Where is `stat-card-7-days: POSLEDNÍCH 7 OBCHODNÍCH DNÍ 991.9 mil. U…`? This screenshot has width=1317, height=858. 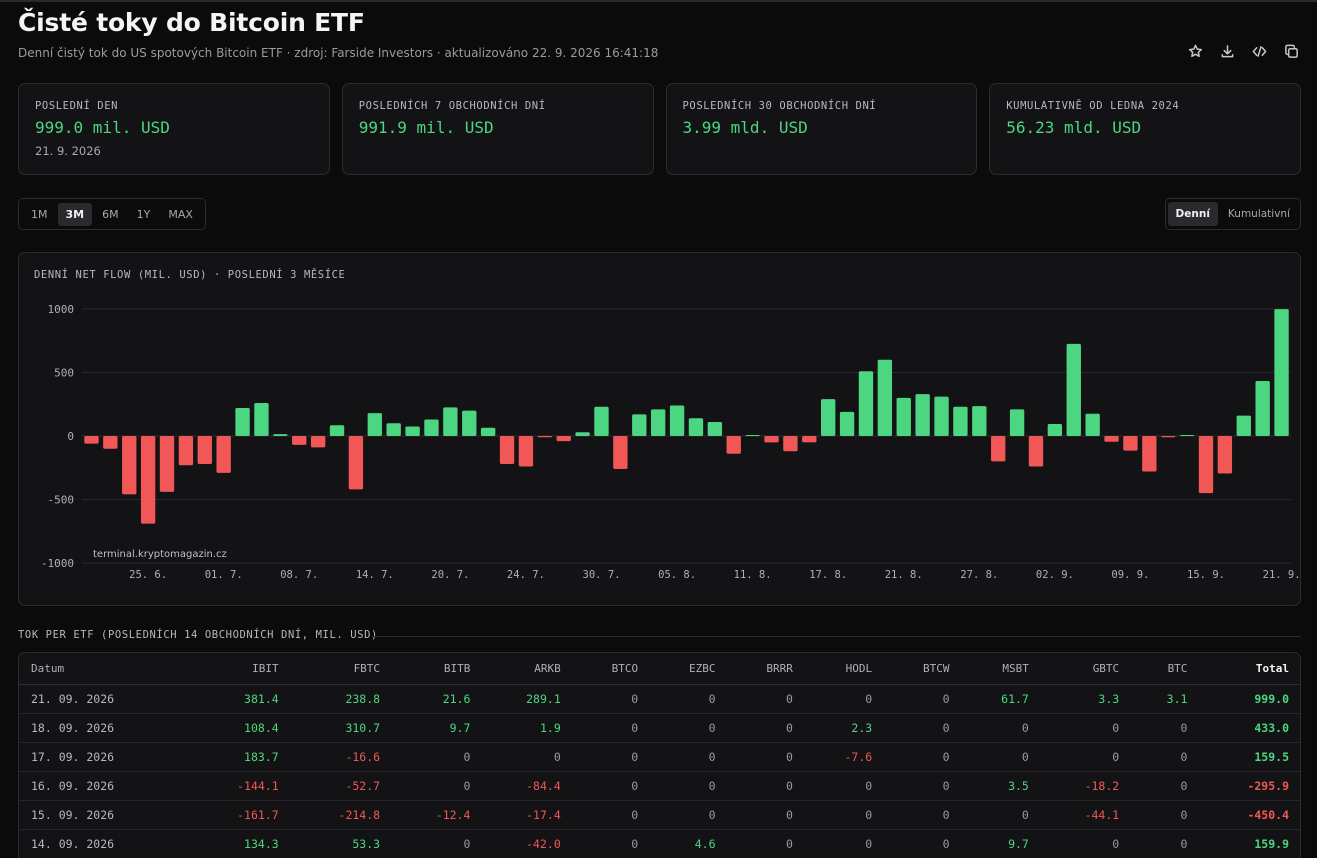 stat-card-7-days: POSLEDNÍCH 7 OBCHODNÍCH DNÍ 991.9 mil. U… is located at coordinates (497, 129).